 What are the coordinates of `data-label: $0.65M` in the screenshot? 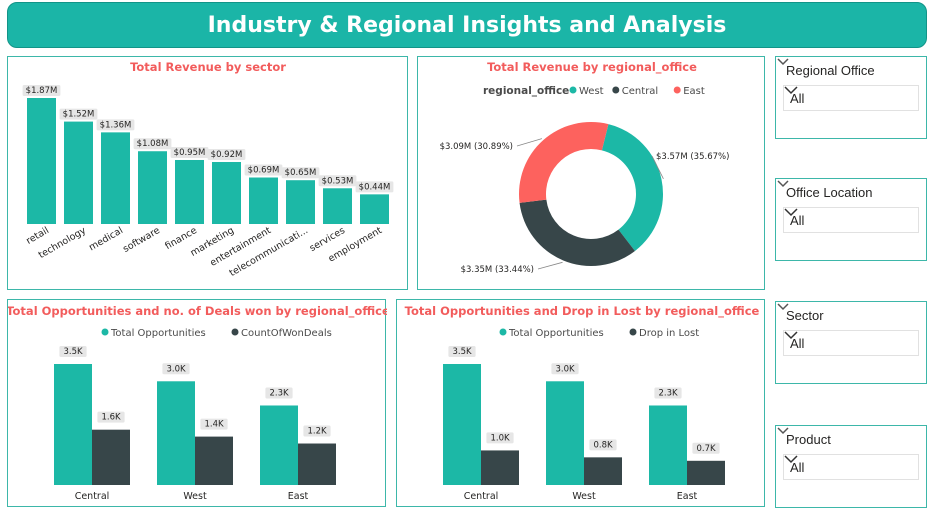 It's located at (301, 173).